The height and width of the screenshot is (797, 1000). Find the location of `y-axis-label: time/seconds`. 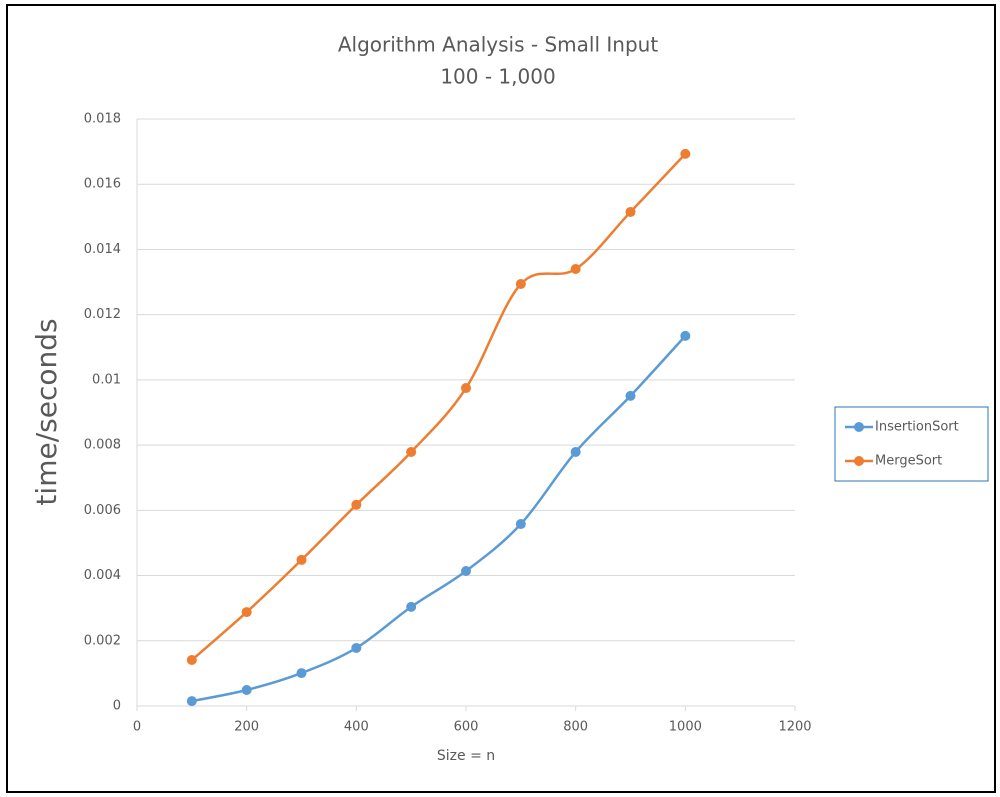

y-axis-label: time/seconds is located at coordinates (46, 411).